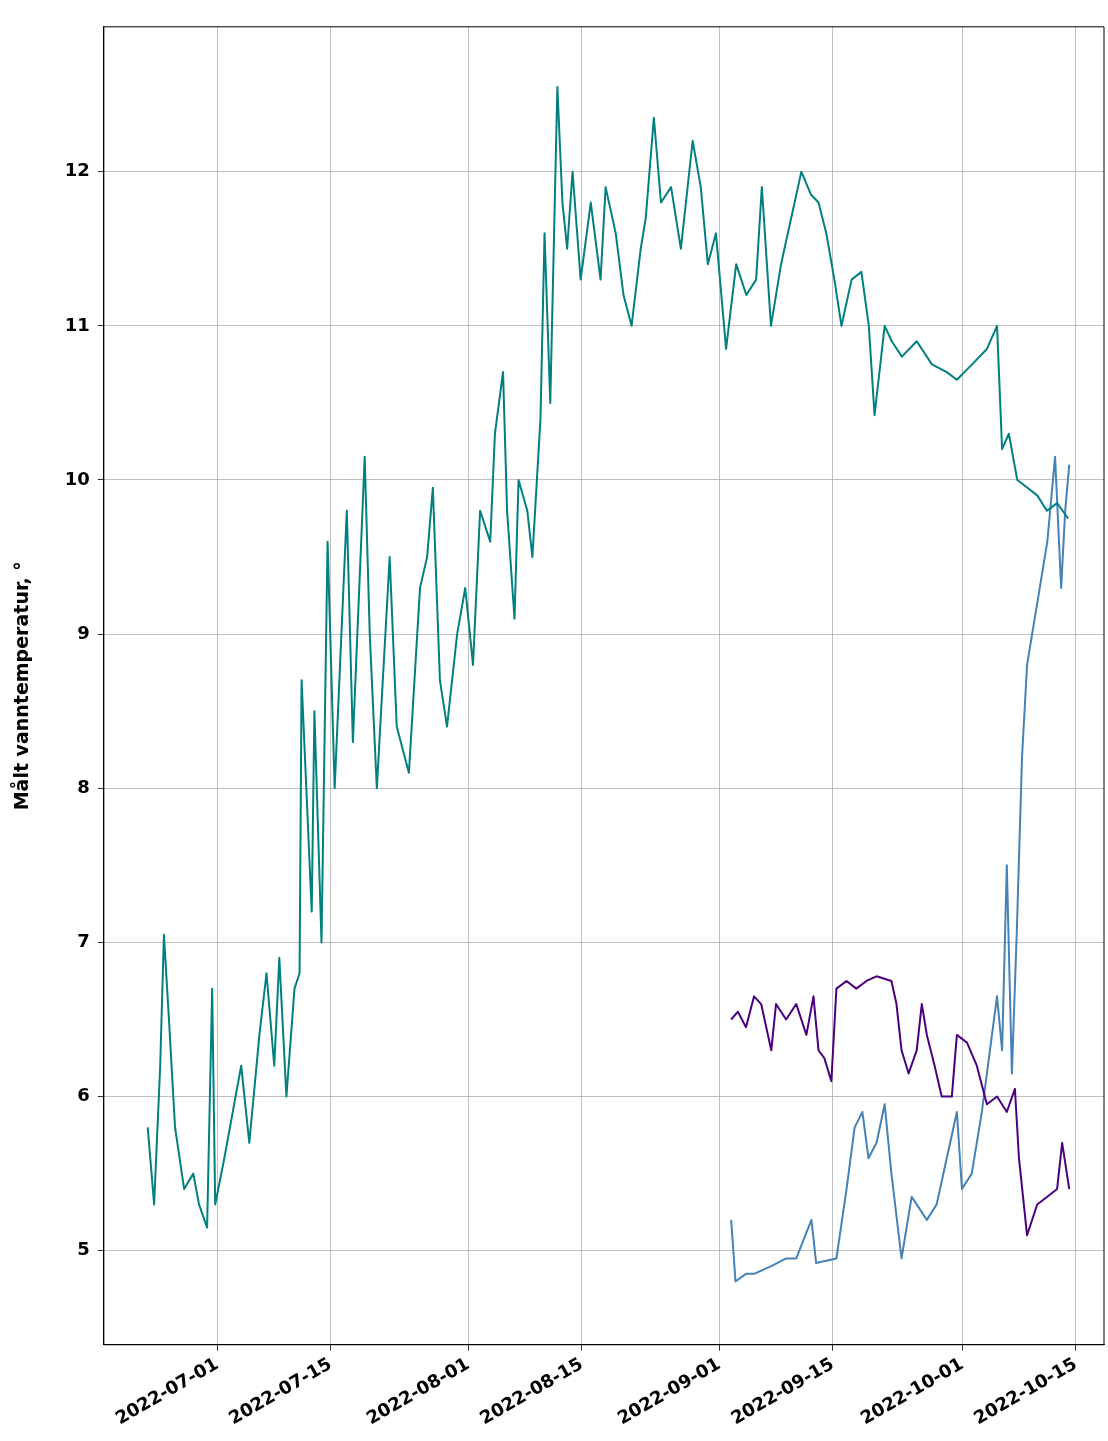 The height and width of the screenshot is (1441, 1108). What do you see at coordinates (21, 686) in the screenshot?
I see `y-axis-title: Målt vanntemperatur, °` at bounding box center [21, 686].